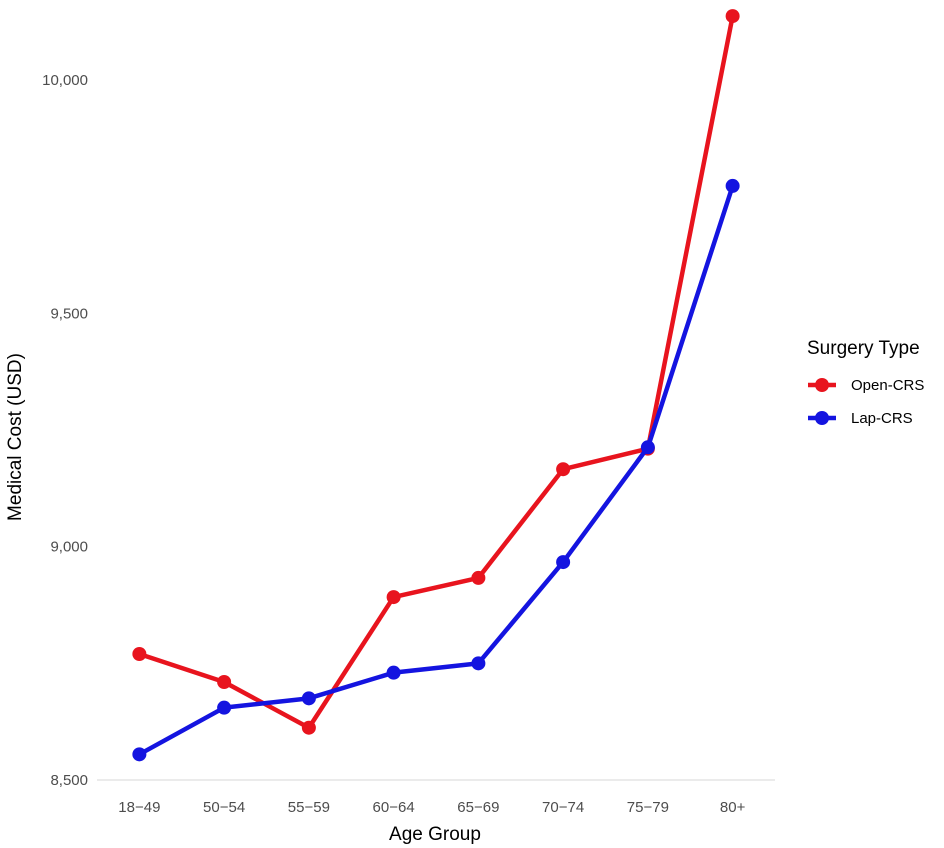 This screenshot has height=848, width=944. I want to click on y-tick-label: 10,000, so click(65, 80).